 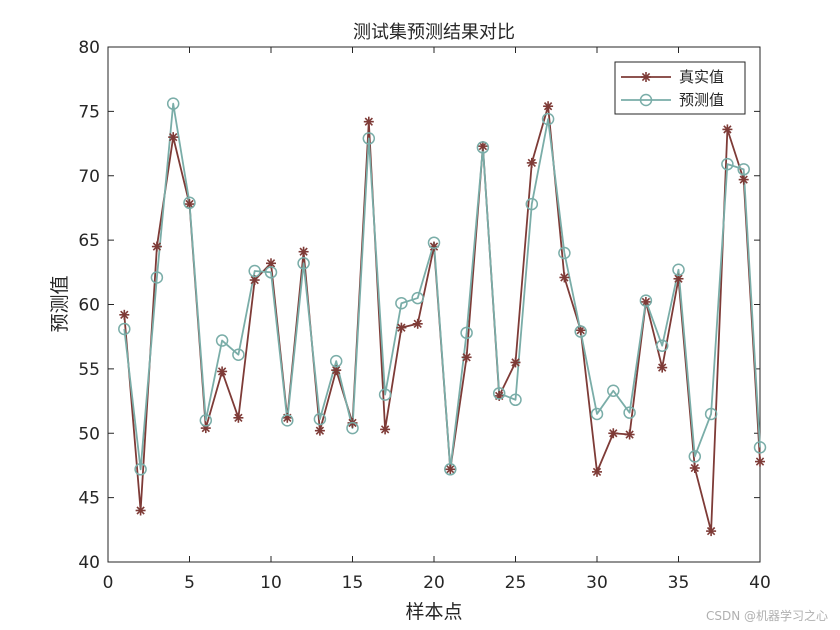 I want to click on chart-title: 测试集预测结果对比, so click(x=434, y=32).